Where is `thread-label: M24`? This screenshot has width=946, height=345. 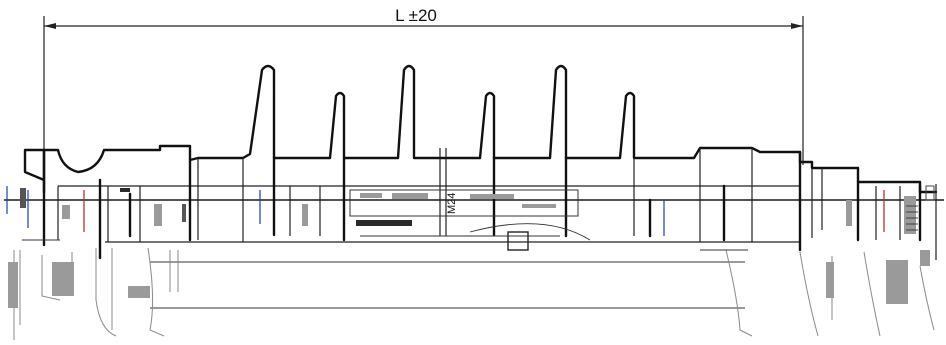
thread-label: M24 is located at coordinates (452, 203).